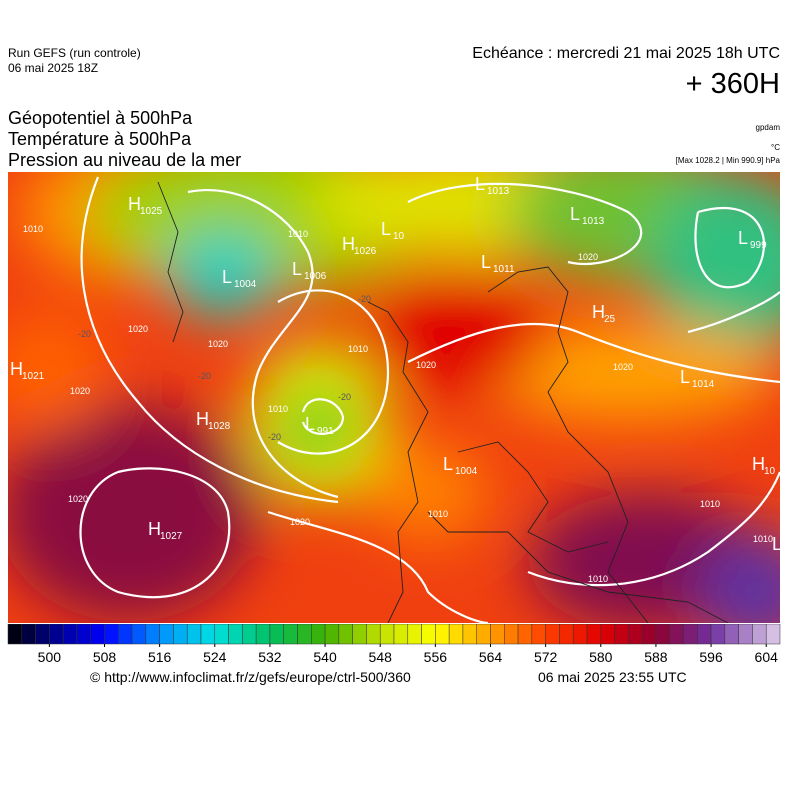  I want to click on colorbar-tick-label: 556, so click(436, 657).